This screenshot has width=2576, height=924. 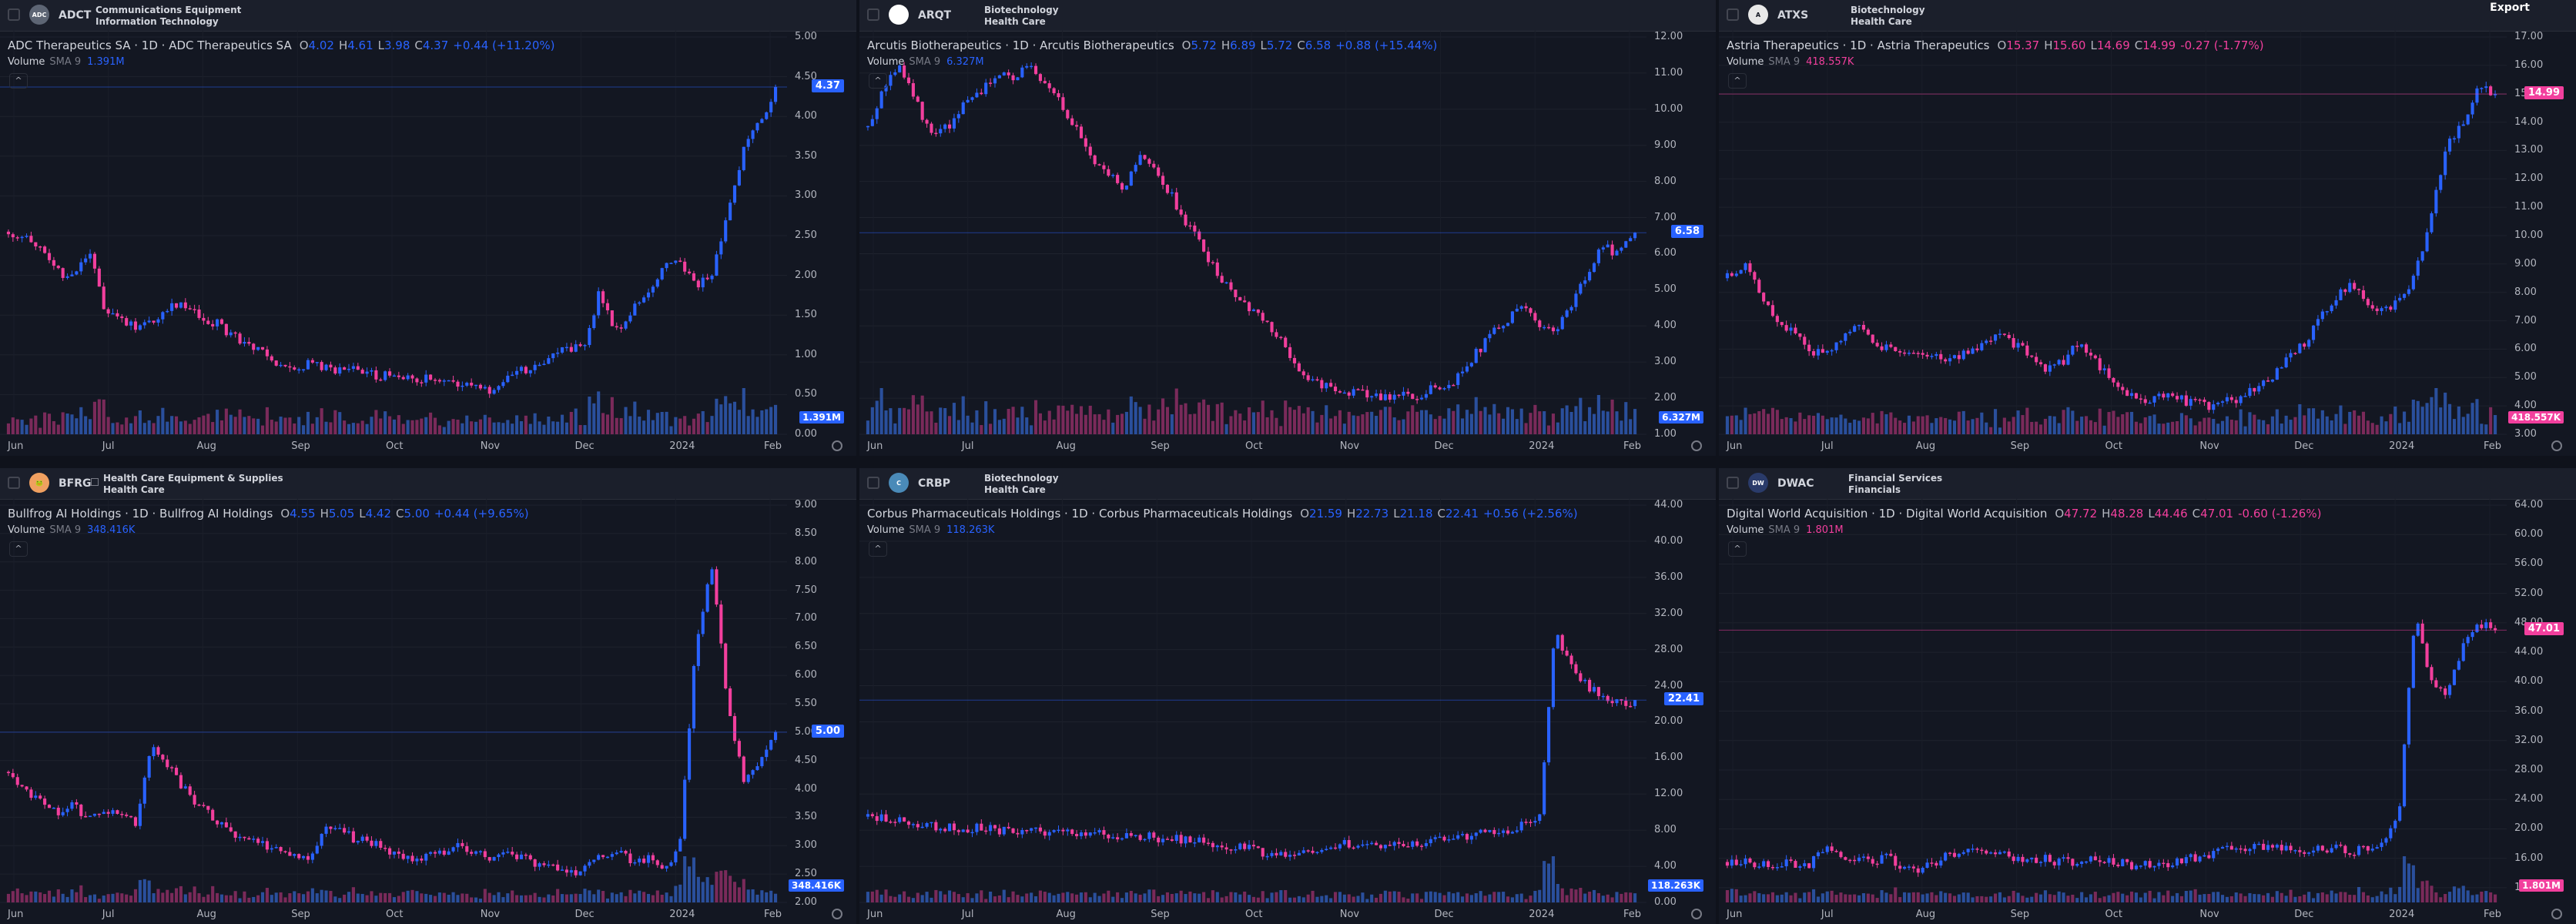 What do you see at coordinates (2525, 377) in the screenshot?
I see `y-tick-label: 5.00` at bounding box center [2525, 377].